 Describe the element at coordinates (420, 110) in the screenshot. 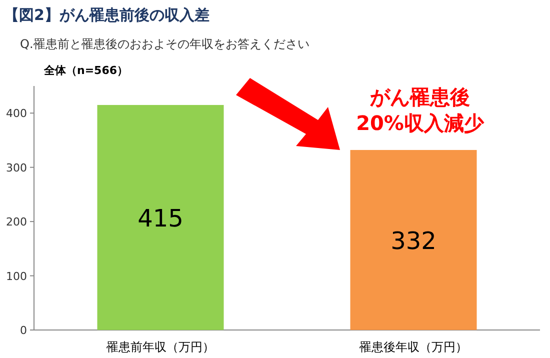

I see `annotation: がん罹患後 20%収入減少` at that location.